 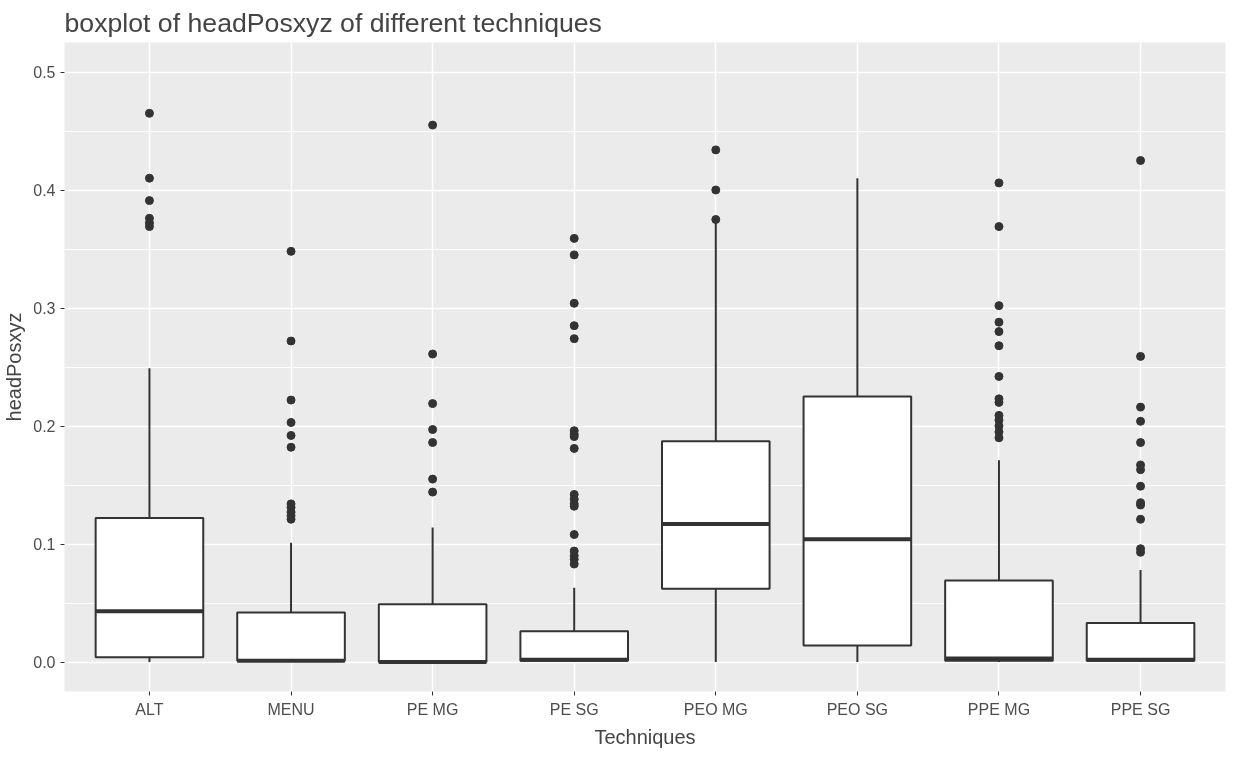 What do you see at coordinates (44, 72) in the screenshot?
I see `y-tick-label: 0.5` at bounding box center [44, 72].